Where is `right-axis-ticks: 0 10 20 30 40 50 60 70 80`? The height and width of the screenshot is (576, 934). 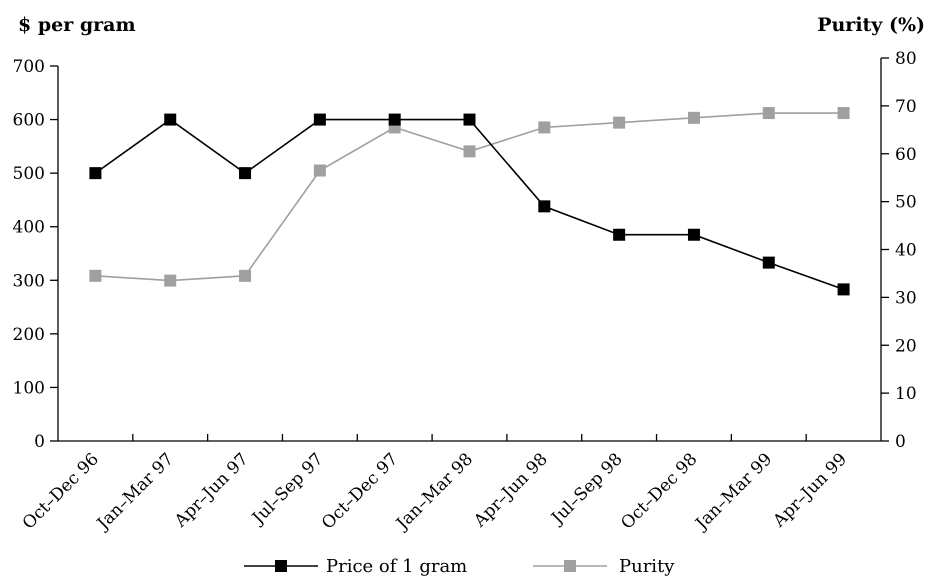 right-axis-ticks: 0 10 20 30 40 50 60 70 80 is located at coordinates (899, 250).